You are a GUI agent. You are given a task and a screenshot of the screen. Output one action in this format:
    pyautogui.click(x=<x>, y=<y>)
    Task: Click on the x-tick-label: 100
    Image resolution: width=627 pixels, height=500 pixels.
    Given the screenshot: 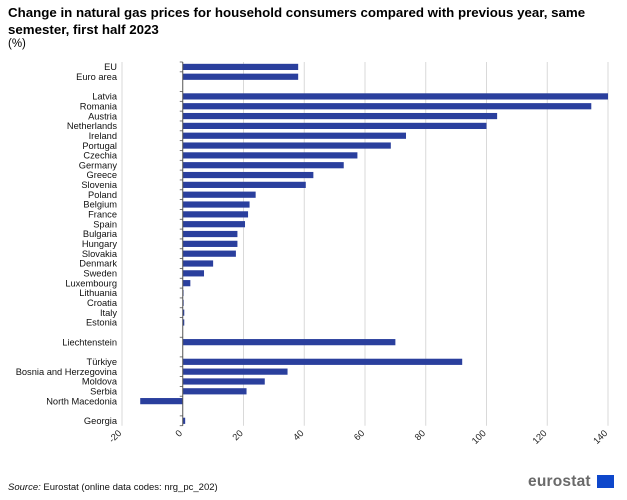 What is the action you would take?
    pyautogui.click(x=479, y=437)
    